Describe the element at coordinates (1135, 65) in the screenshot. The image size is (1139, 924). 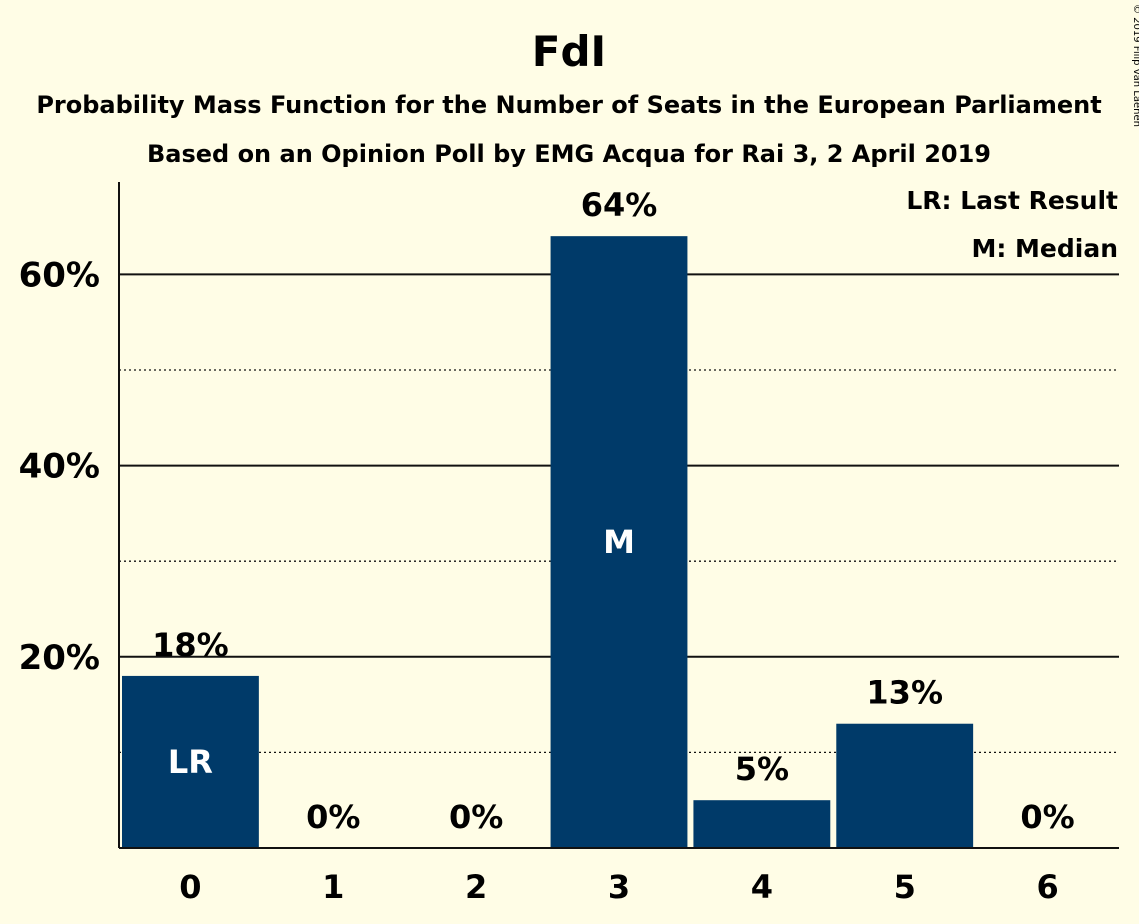
I see `copyright-notice: © 2019 Filip van Laenen` at that location.